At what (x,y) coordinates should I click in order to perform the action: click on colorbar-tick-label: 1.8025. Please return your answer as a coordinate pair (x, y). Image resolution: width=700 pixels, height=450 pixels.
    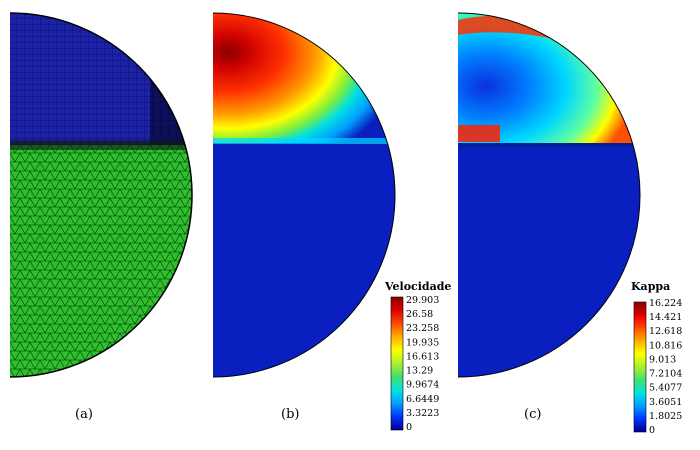
    Looking at the image, I should click on (665, 416).